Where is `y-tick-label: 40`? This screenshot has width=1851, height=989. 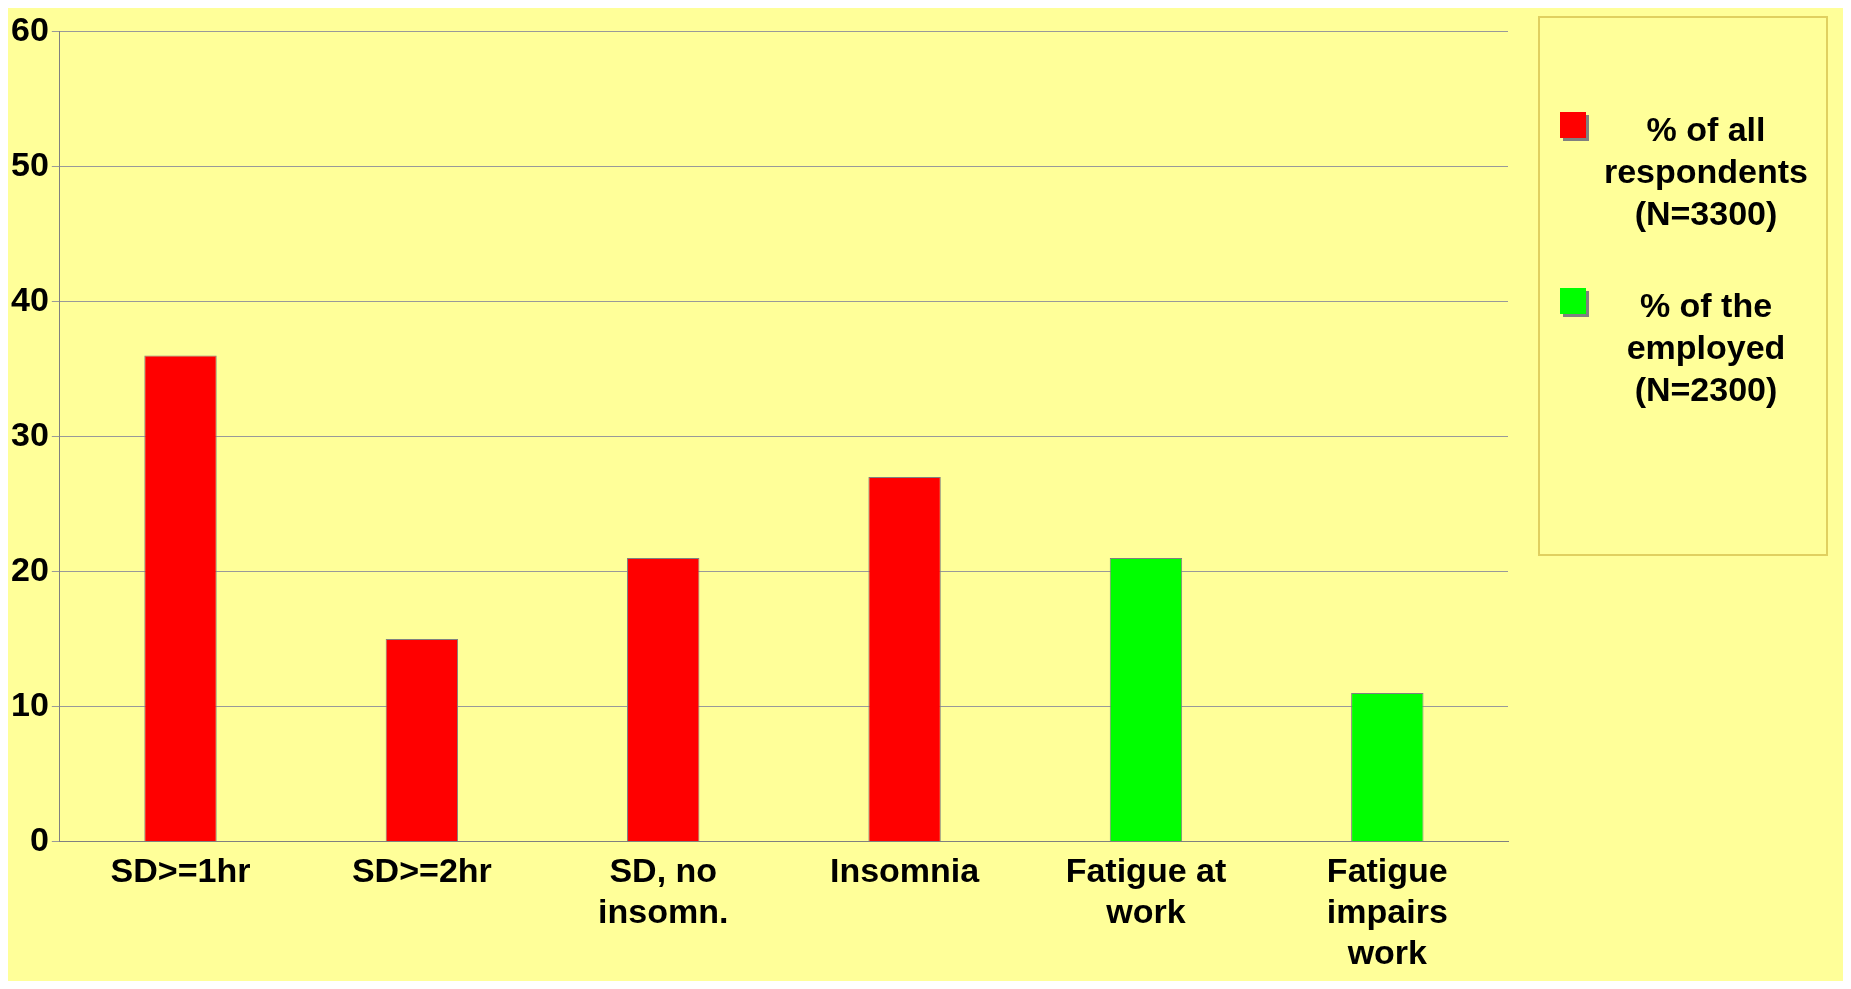
y-tick-label: 40 is located at coordinates (29, 298).